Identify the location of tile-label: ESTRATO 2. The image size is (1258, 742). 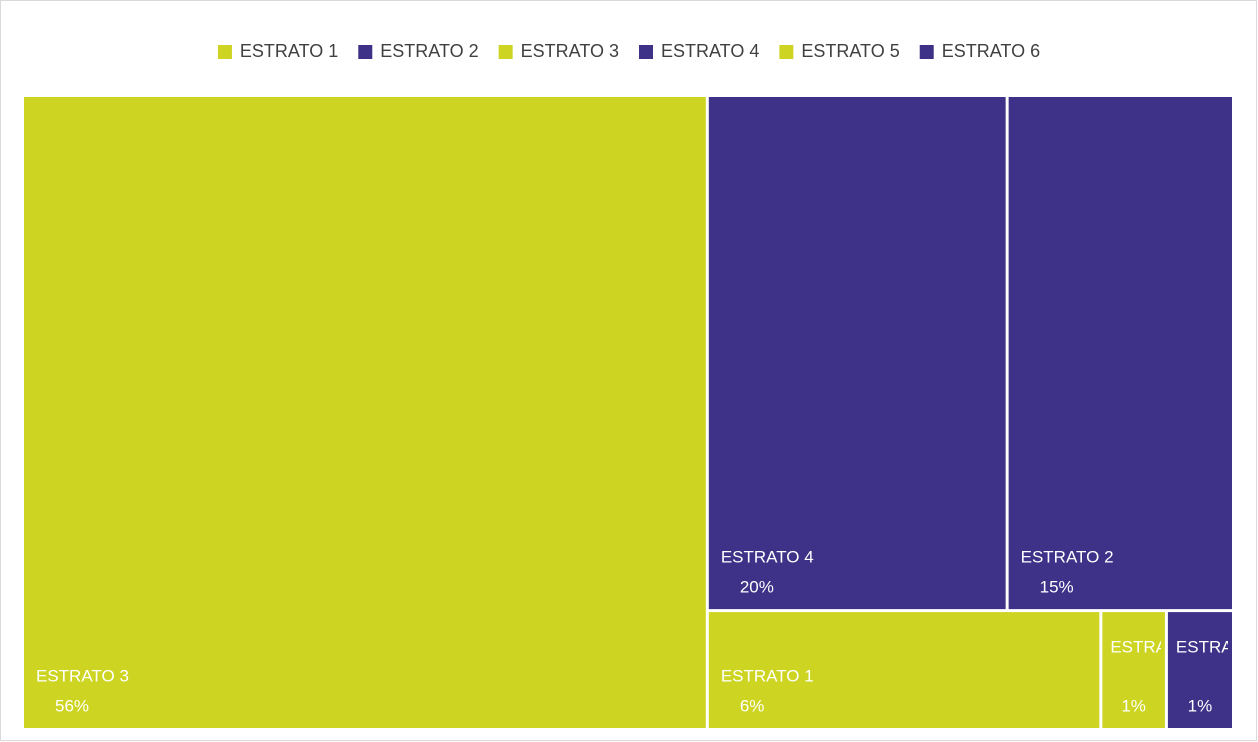
(1067, 557).